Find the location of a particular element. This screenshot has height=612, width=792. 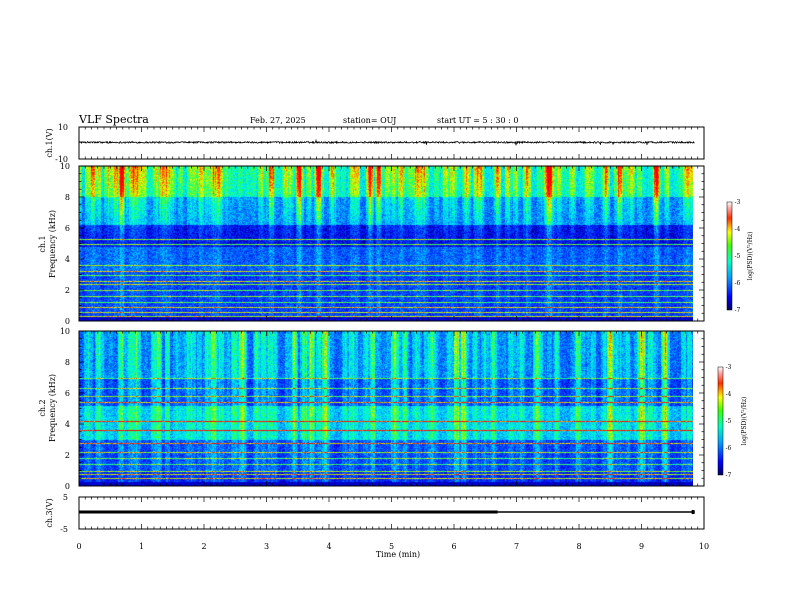

ch2-colorbar: log(PSD)(V²/Hz) is located at coordinates (732, 421).